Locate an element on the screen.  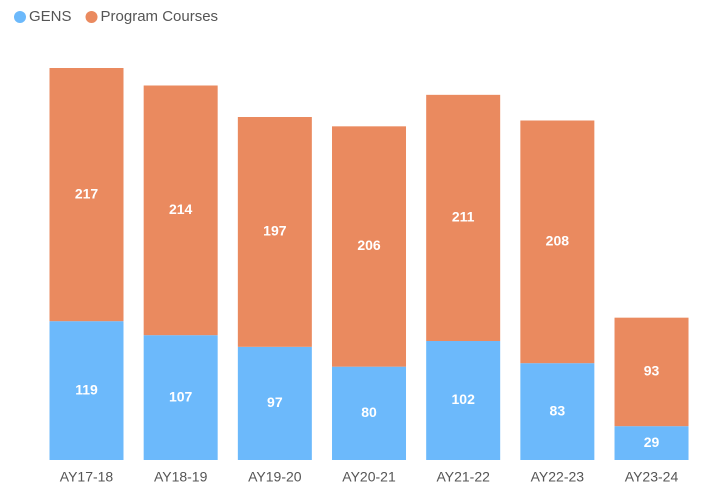
data-label: 217 is located at coordinates (87, 193).